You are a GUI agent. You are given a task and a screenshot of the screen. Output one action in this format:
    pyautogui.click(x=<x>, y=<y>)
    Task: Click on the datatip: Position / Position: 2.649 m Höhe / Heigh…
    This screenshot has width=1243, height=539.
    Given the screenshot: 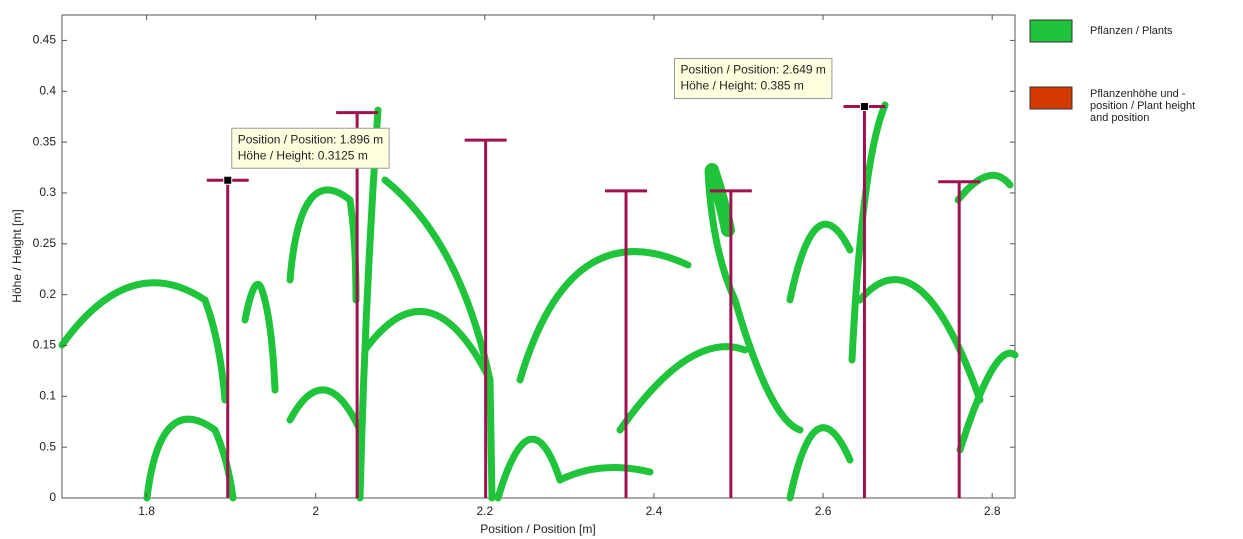 What is the action you would take?
    pyautogui.click(x=771, y=85)
    